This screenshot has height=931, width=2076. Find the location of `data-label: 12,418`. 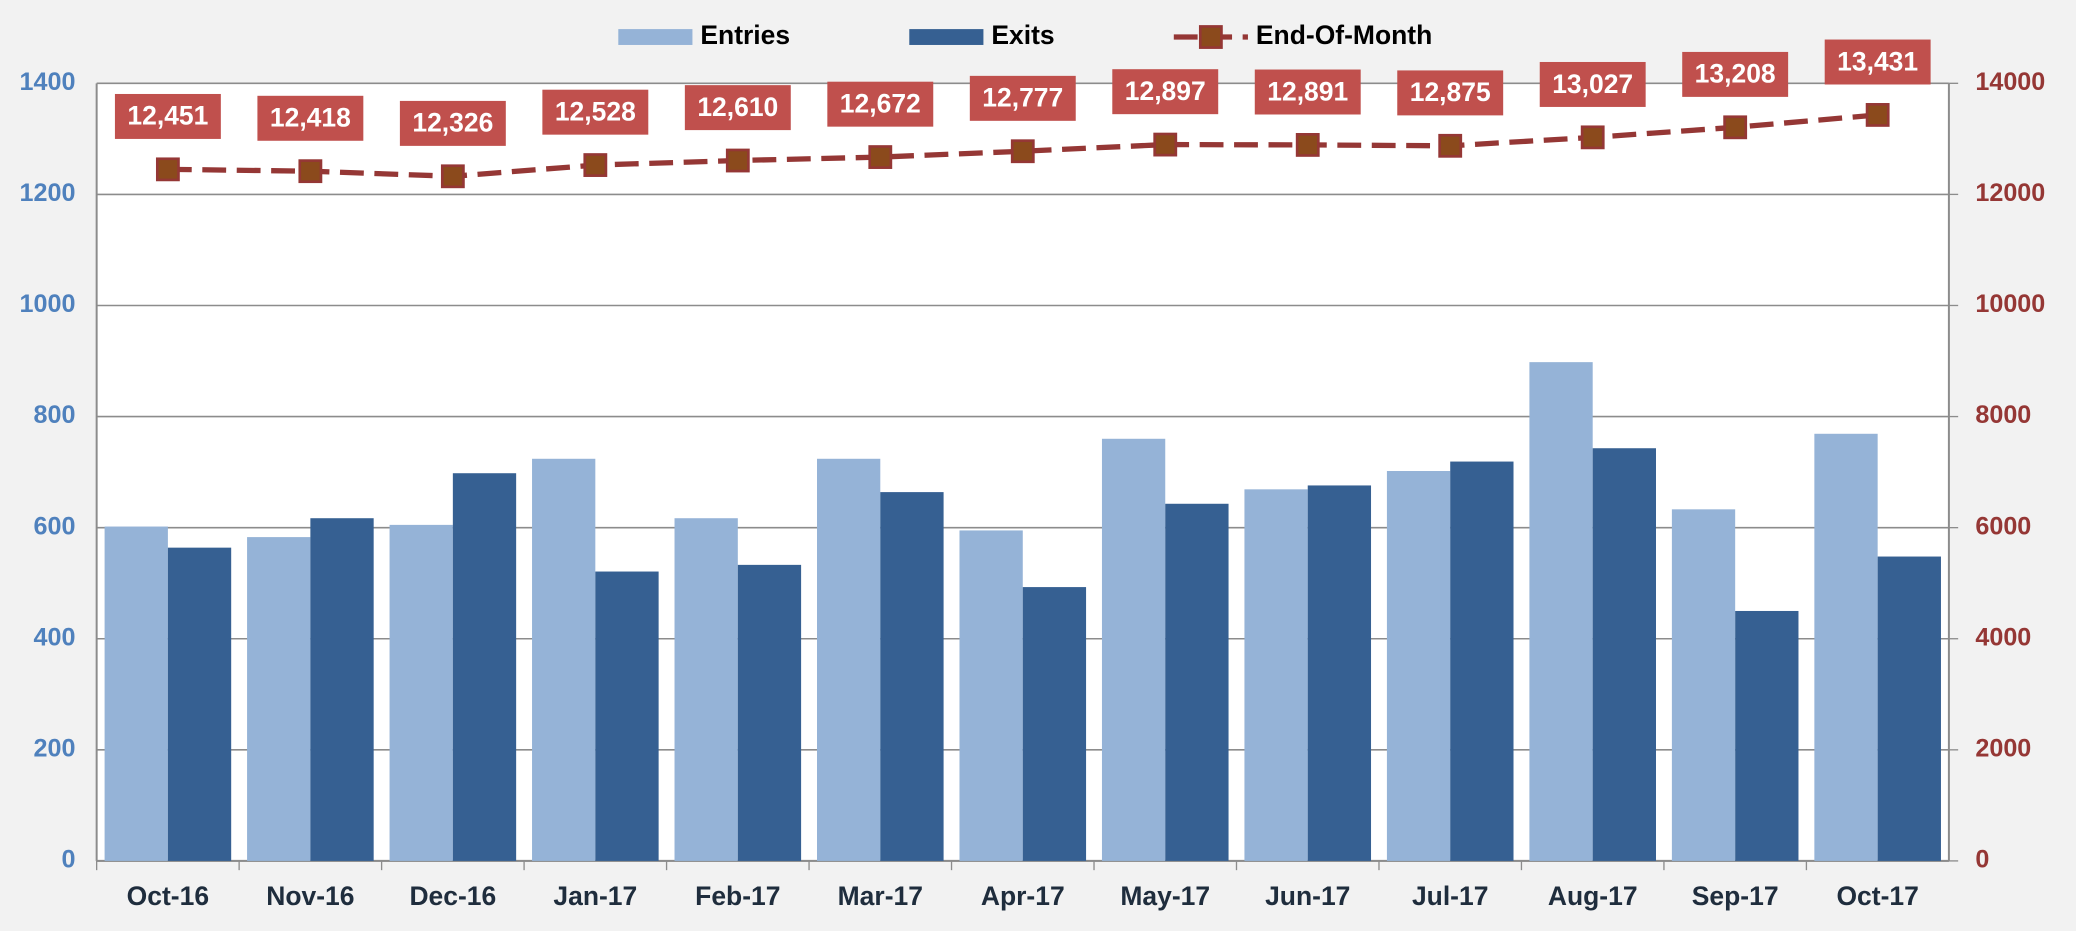

data-label: 12,418 is located at coordinates (310, 118).